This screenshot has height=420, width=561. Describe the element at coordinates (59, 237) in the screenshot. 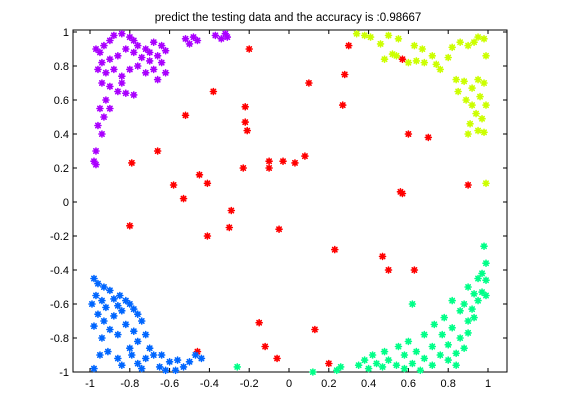

I see `y-tick-label: -0.2` at that location.